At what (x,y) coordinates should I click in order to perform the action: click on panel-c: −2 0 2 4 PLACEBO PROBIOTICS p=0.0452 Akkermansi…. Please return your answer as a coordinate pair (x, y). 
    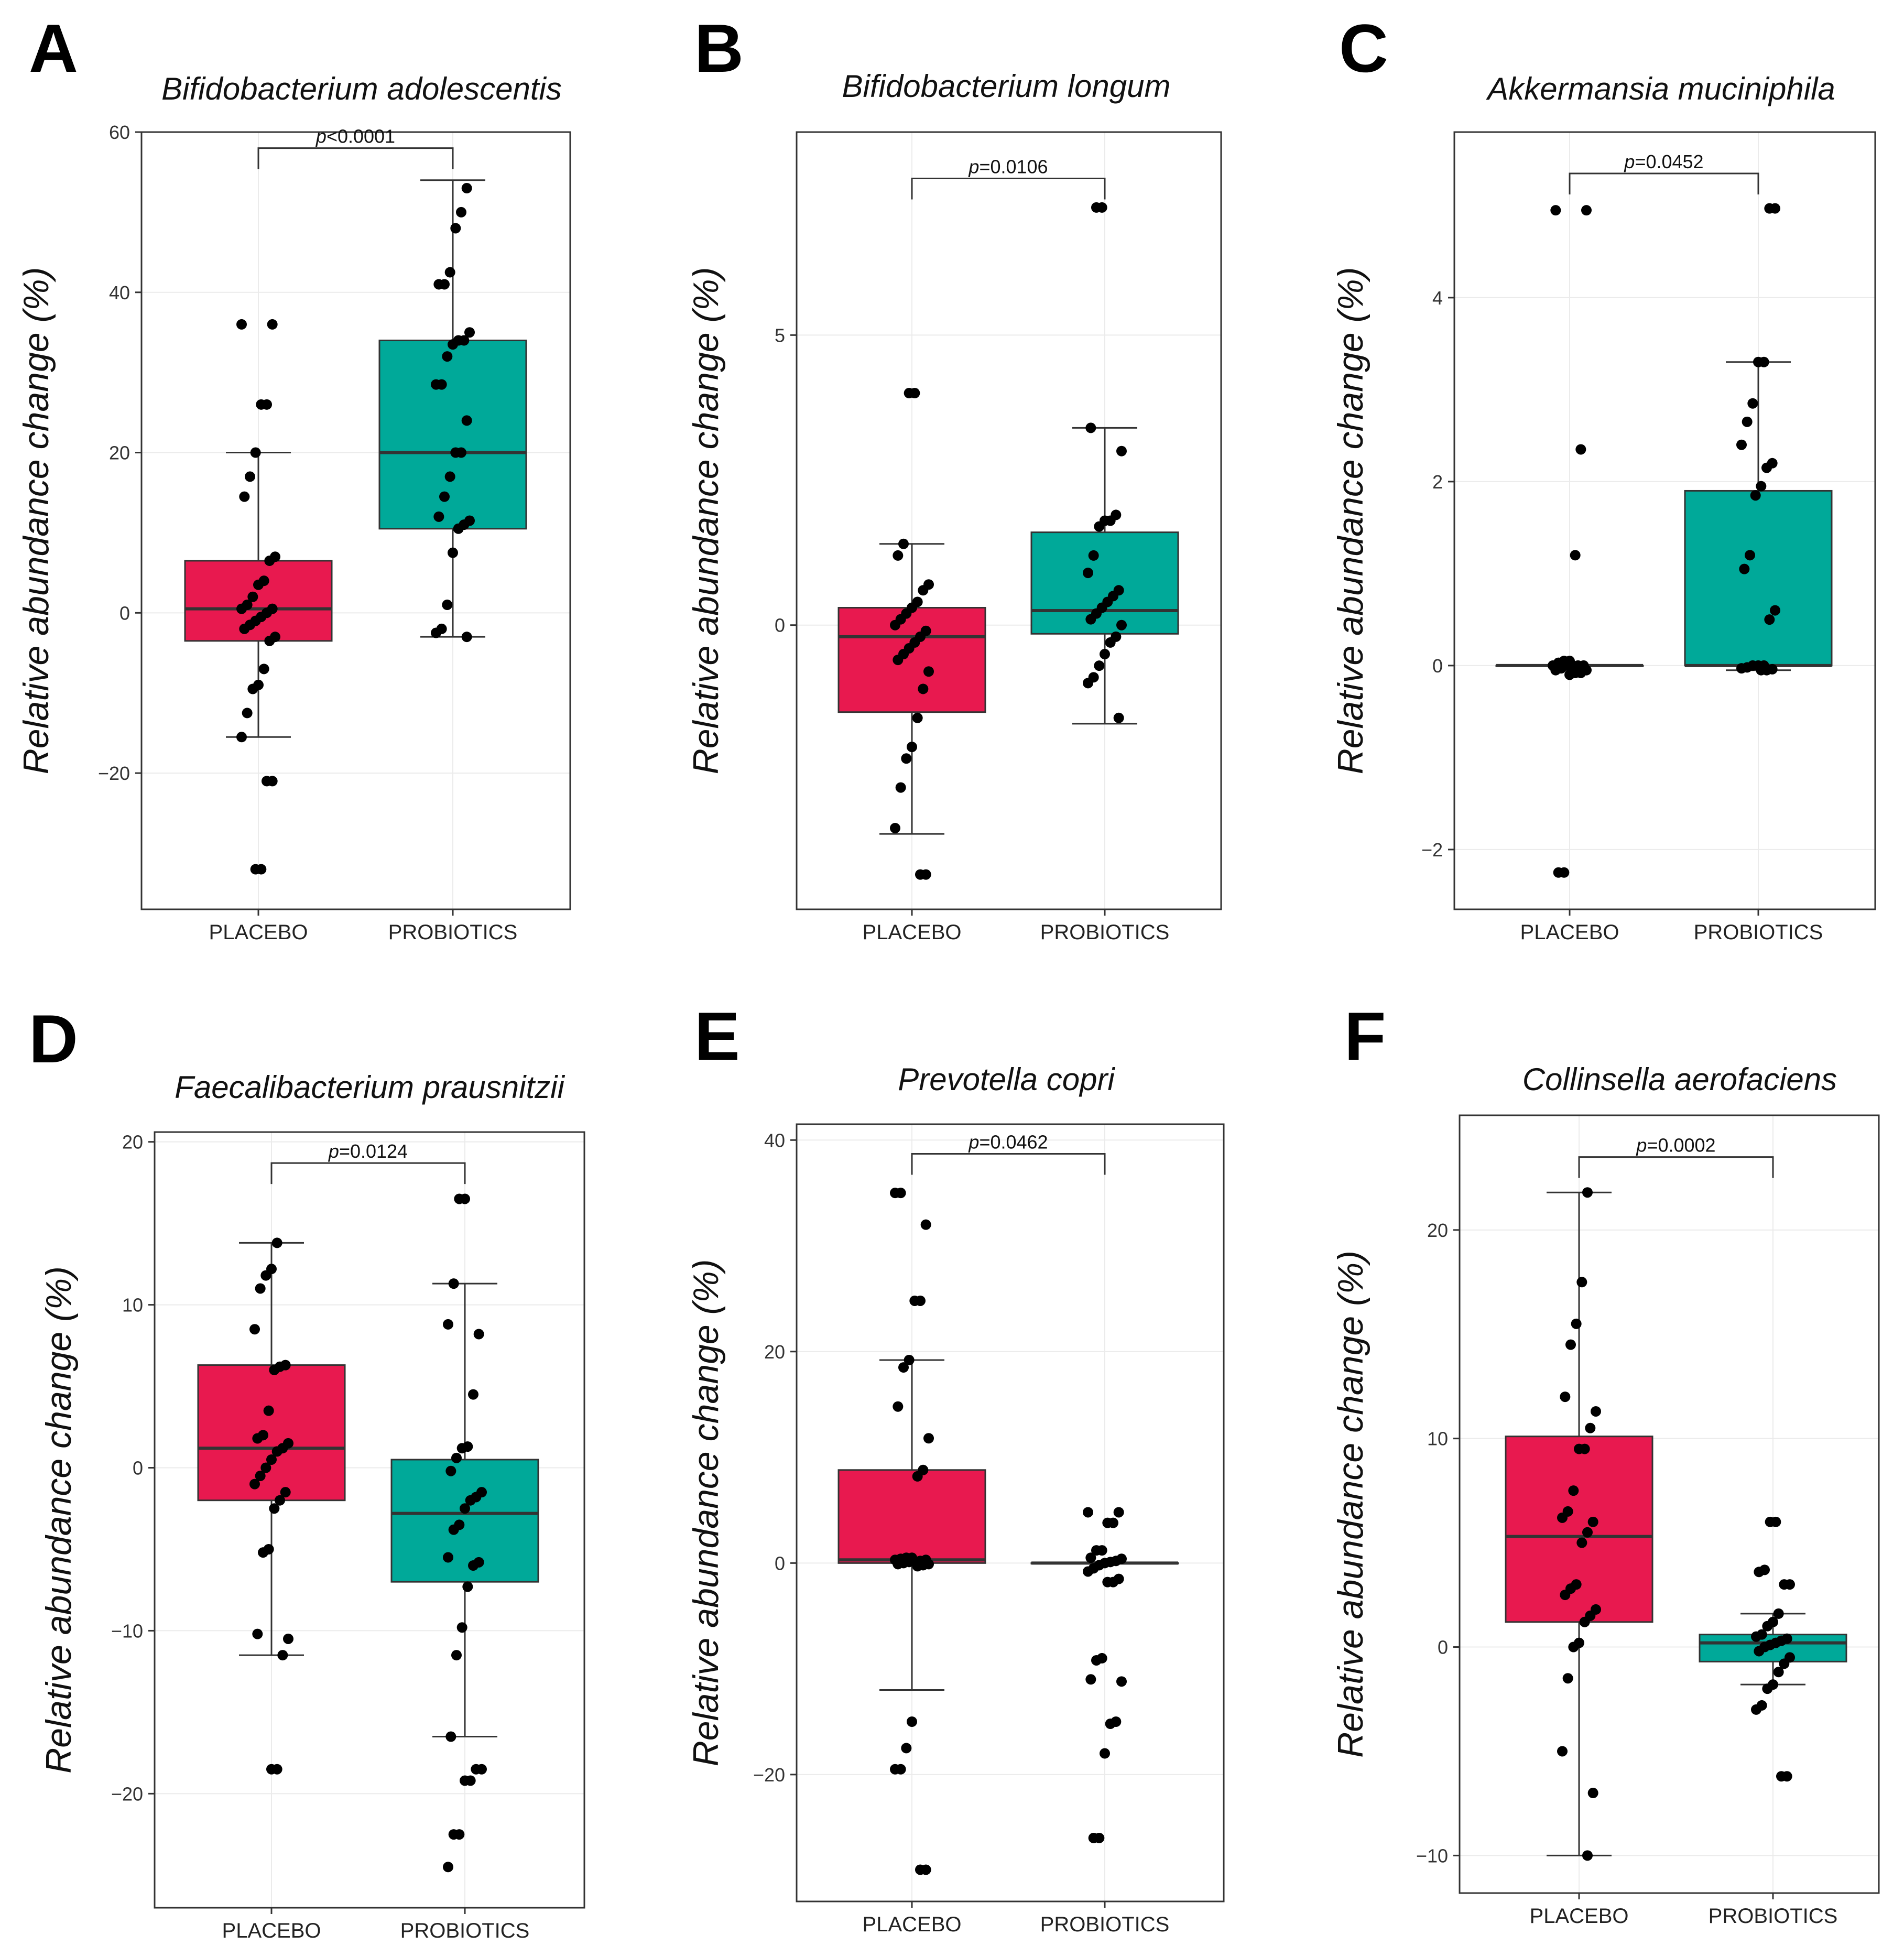
    Looking at the image, I should click on (1604, 477).